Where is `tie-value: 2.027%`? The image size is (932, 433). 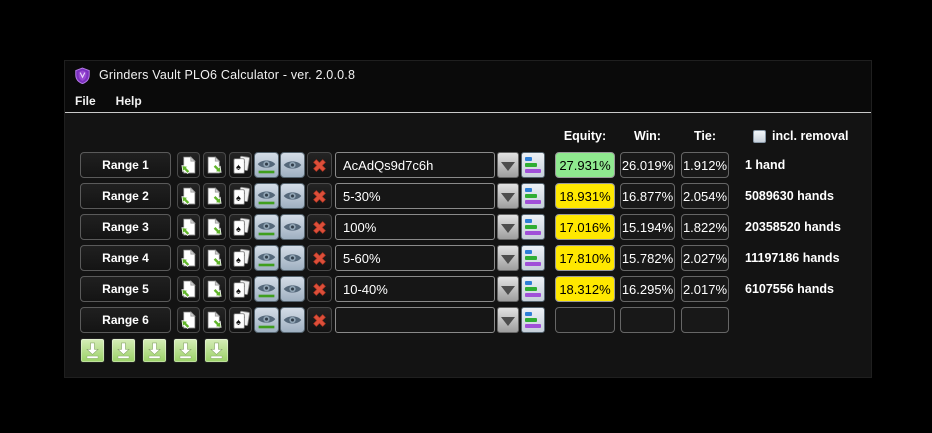
tie-value: 2.027% is located at coordinates (705, 258).